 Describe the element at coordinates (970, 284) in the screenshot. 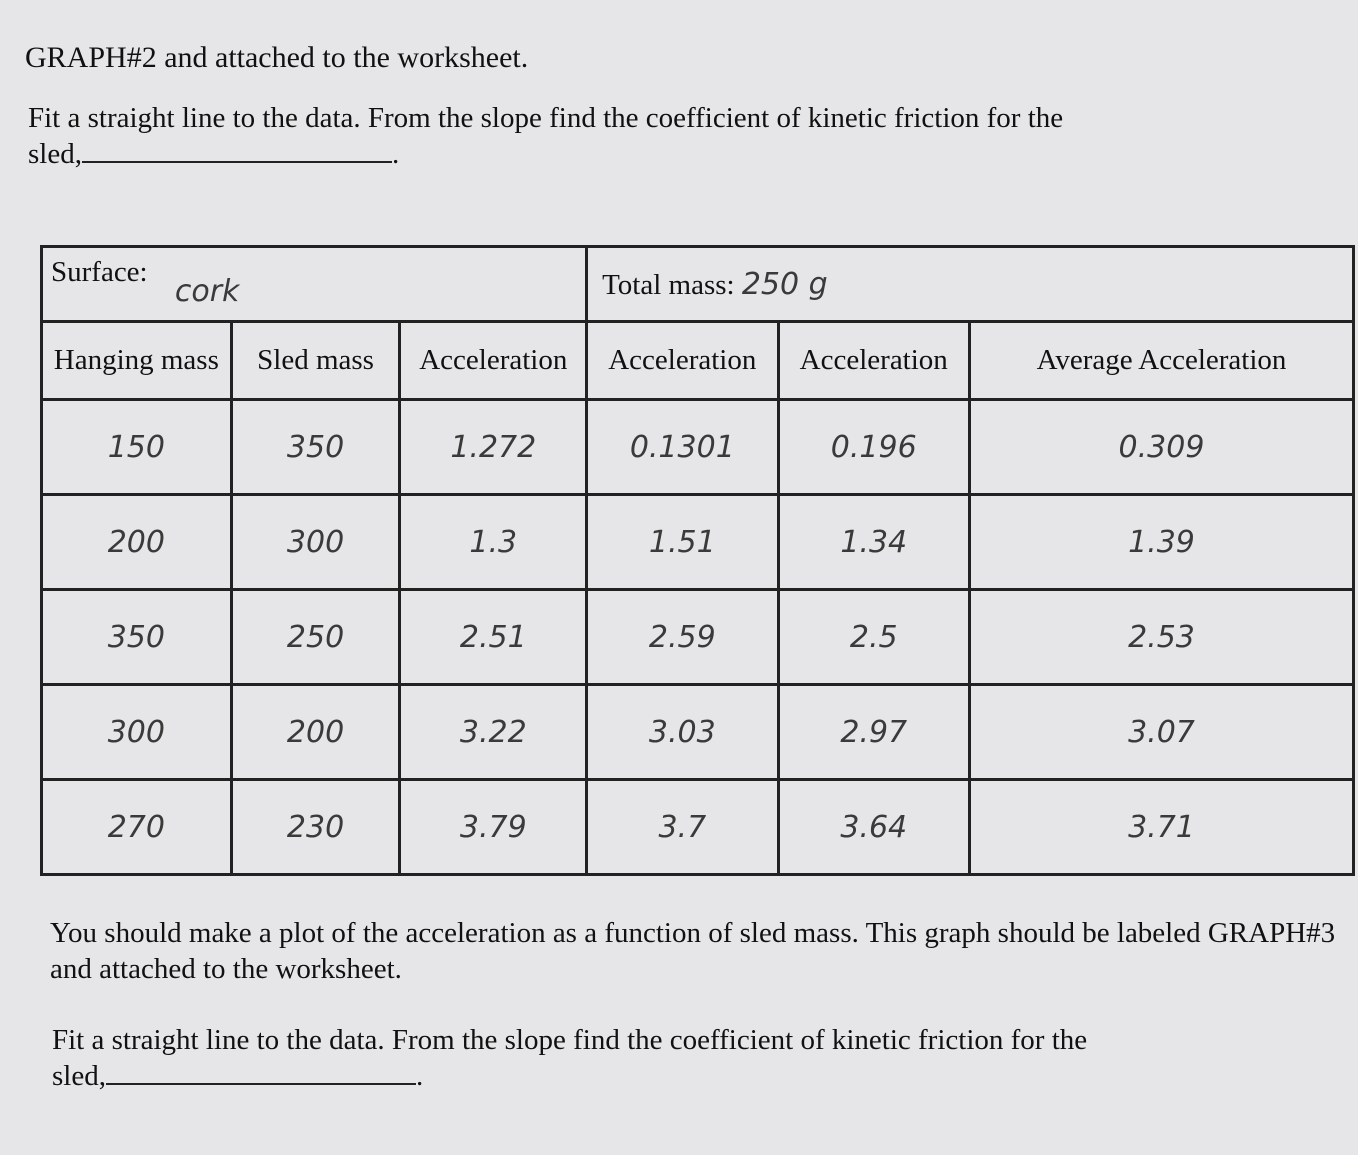

I see `mass-cell: Total mass: 250 g` at that location.